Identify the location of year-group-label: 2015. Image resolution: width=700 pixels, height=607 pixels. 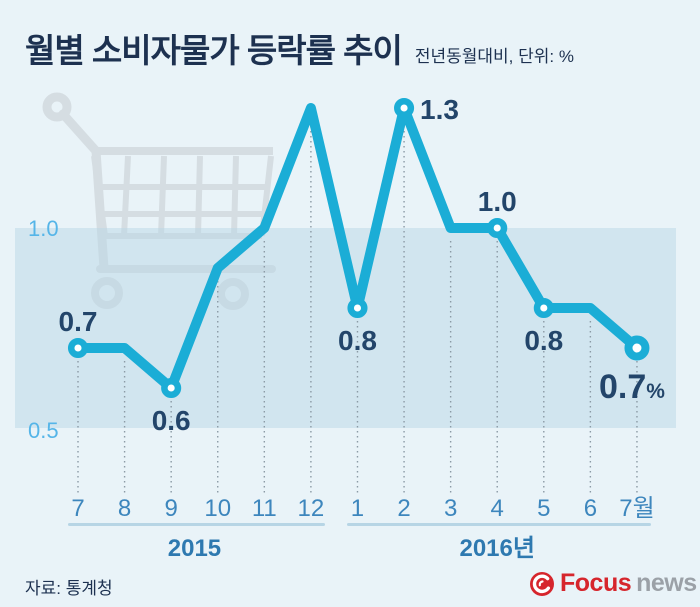
(194, 548).